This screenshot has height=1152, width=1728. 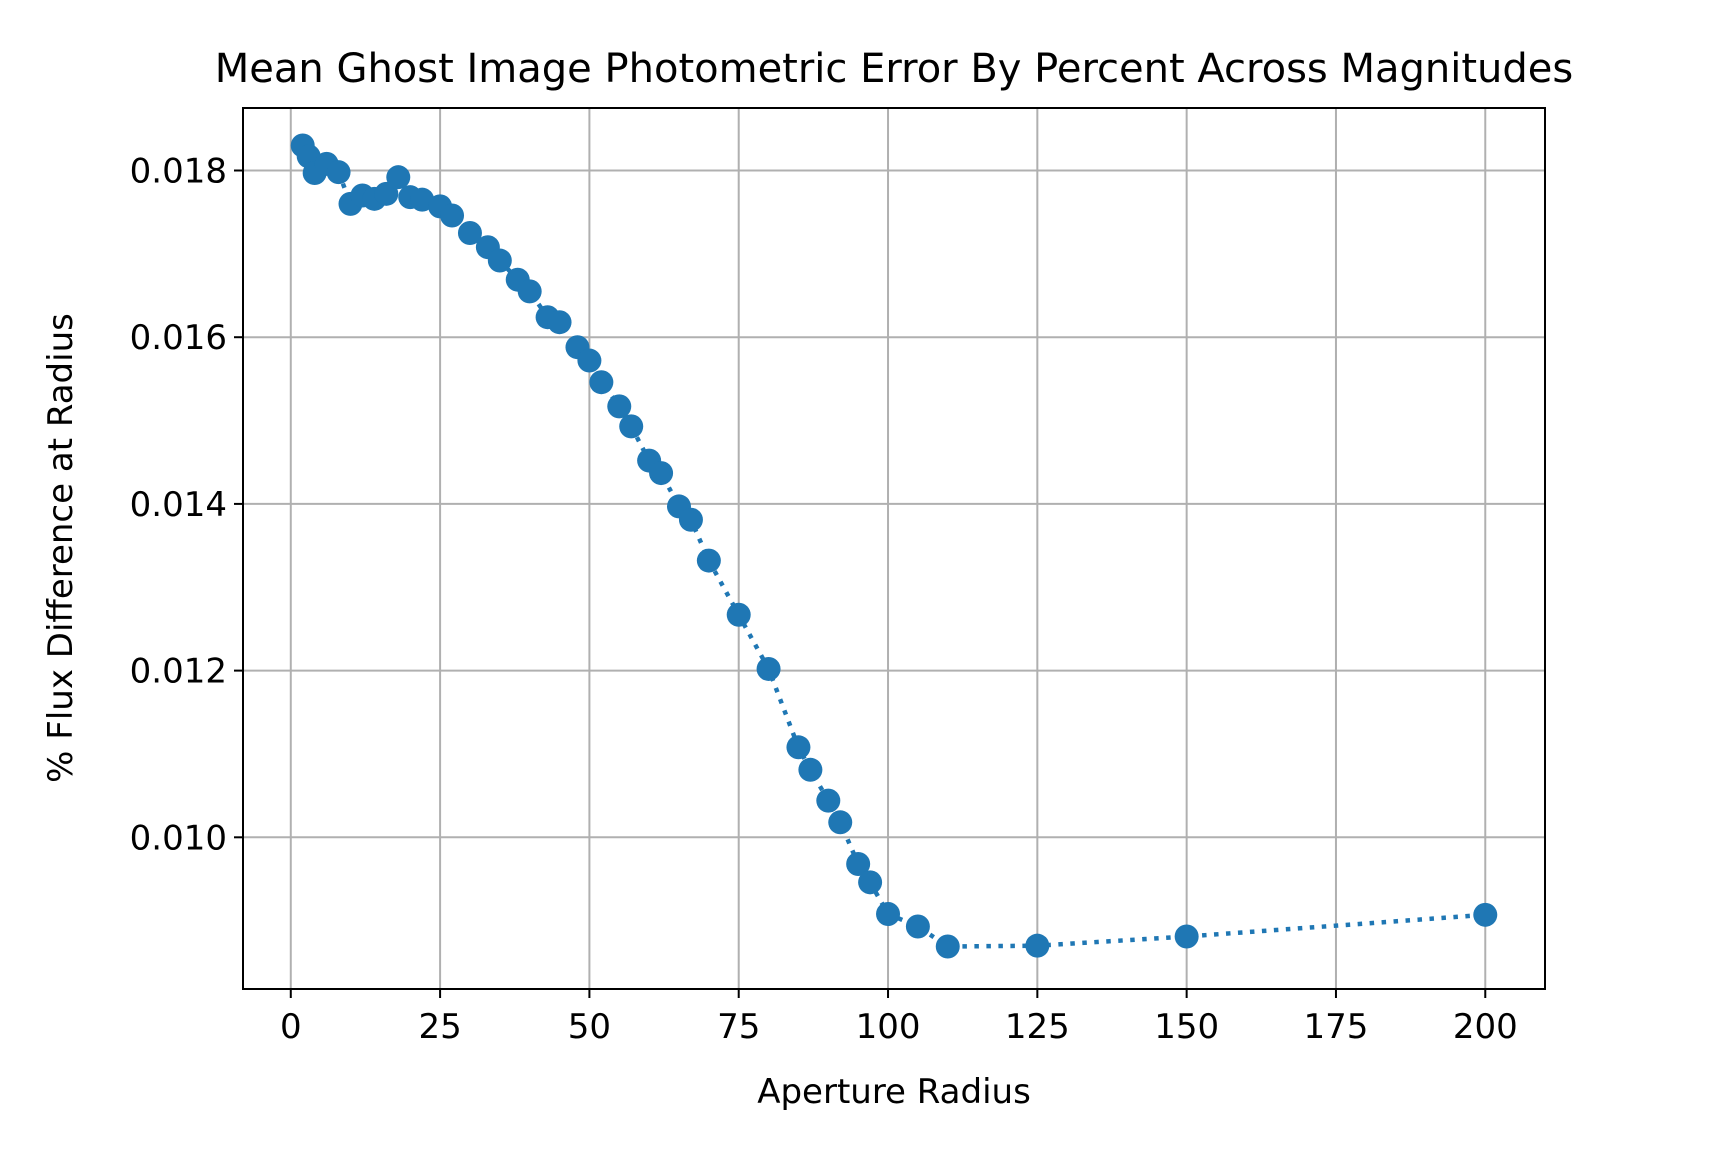 What do you see at coordinates (291, 1027) in the screenshot?
I see `x-tick-label: 0` at bounding box center [291, 1027].